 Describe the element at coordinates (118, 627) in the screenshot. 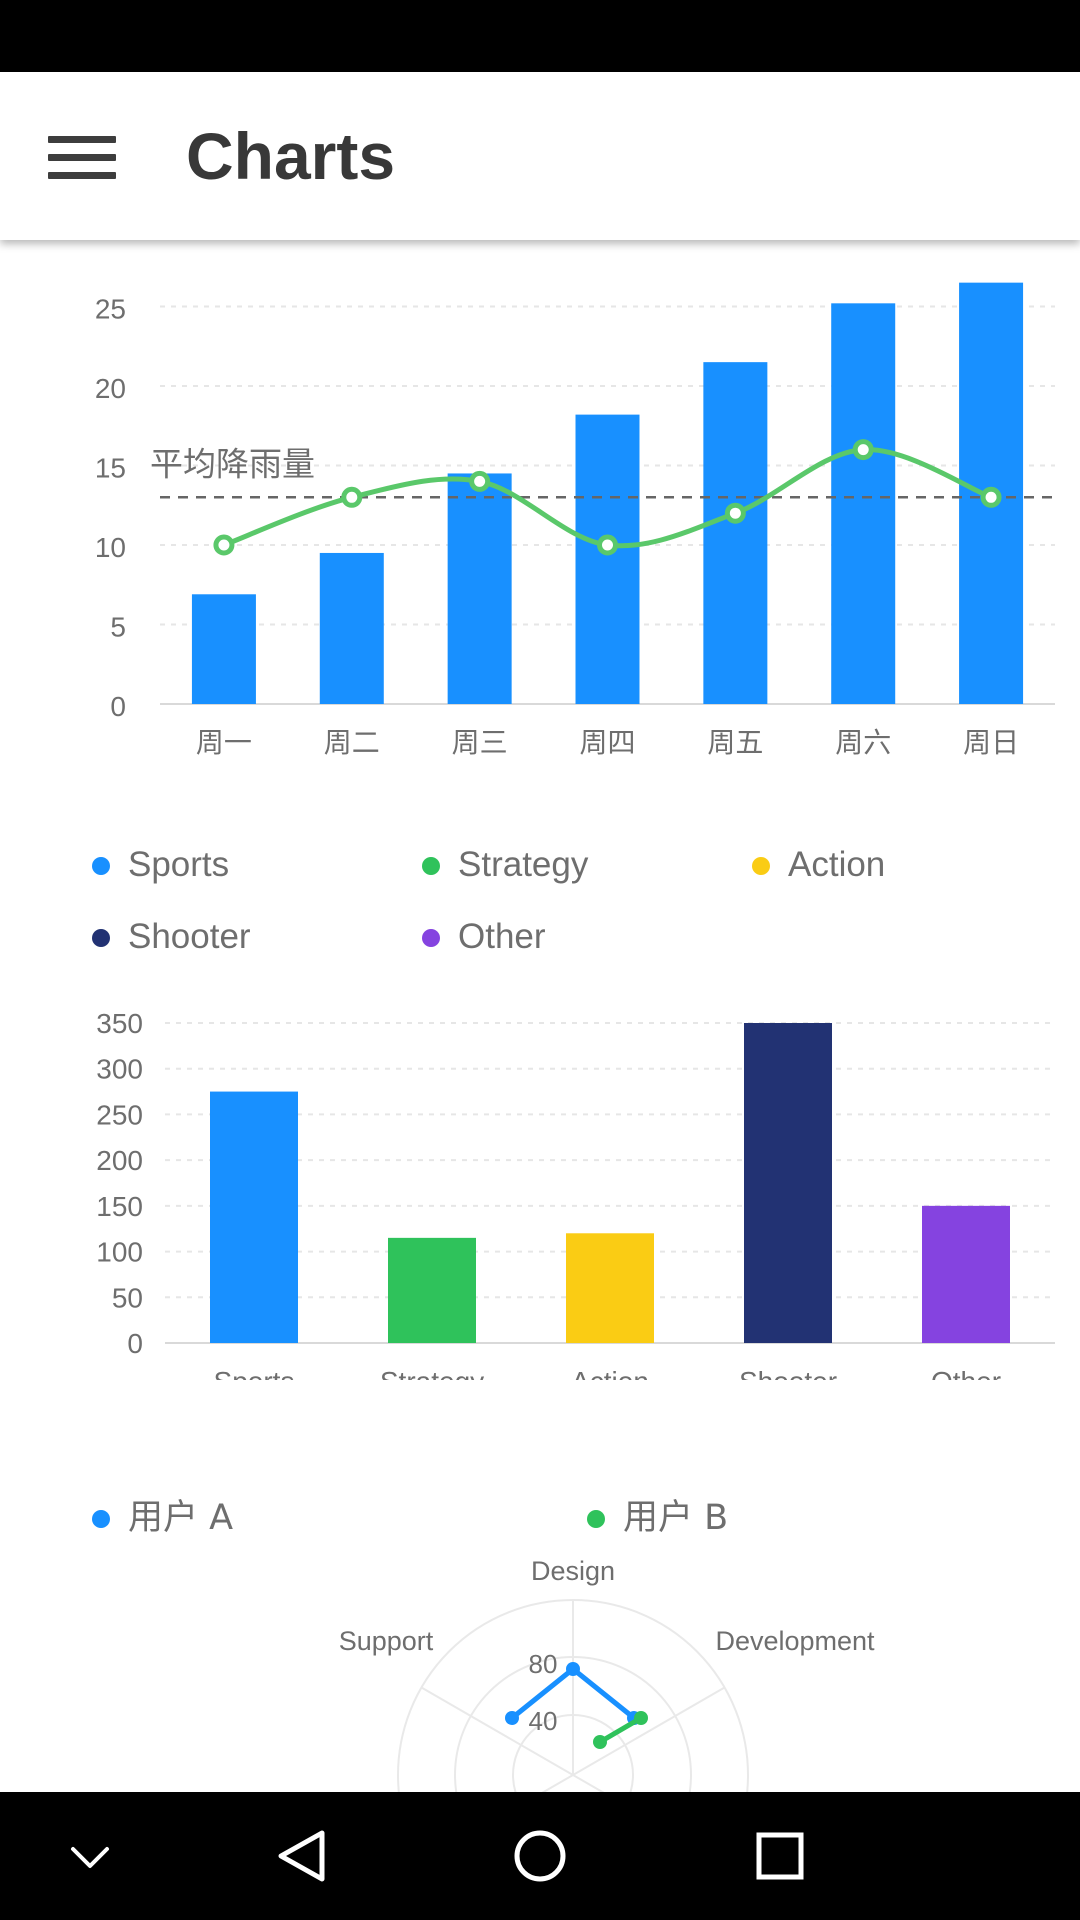

I see `y-tick-label: 5` at that location.